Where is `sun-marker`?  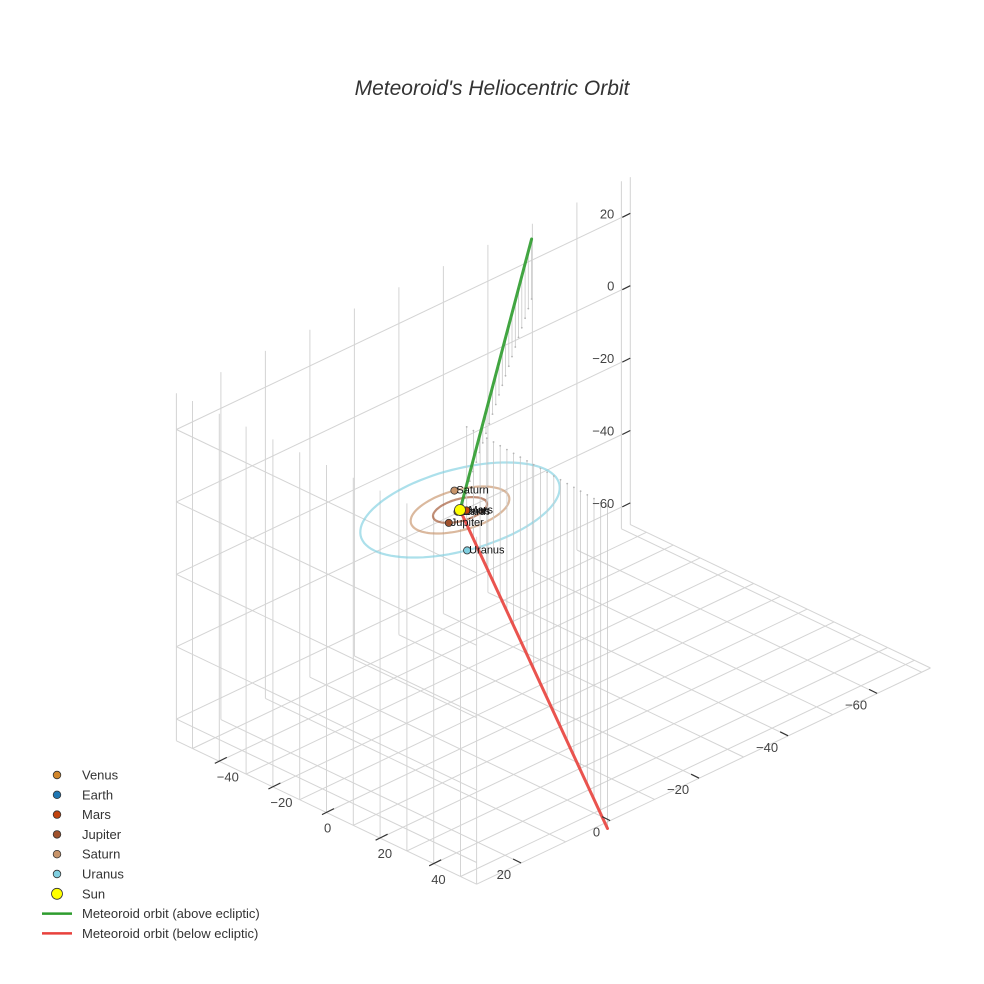
sun-marker is located at coordinates (460, 510).